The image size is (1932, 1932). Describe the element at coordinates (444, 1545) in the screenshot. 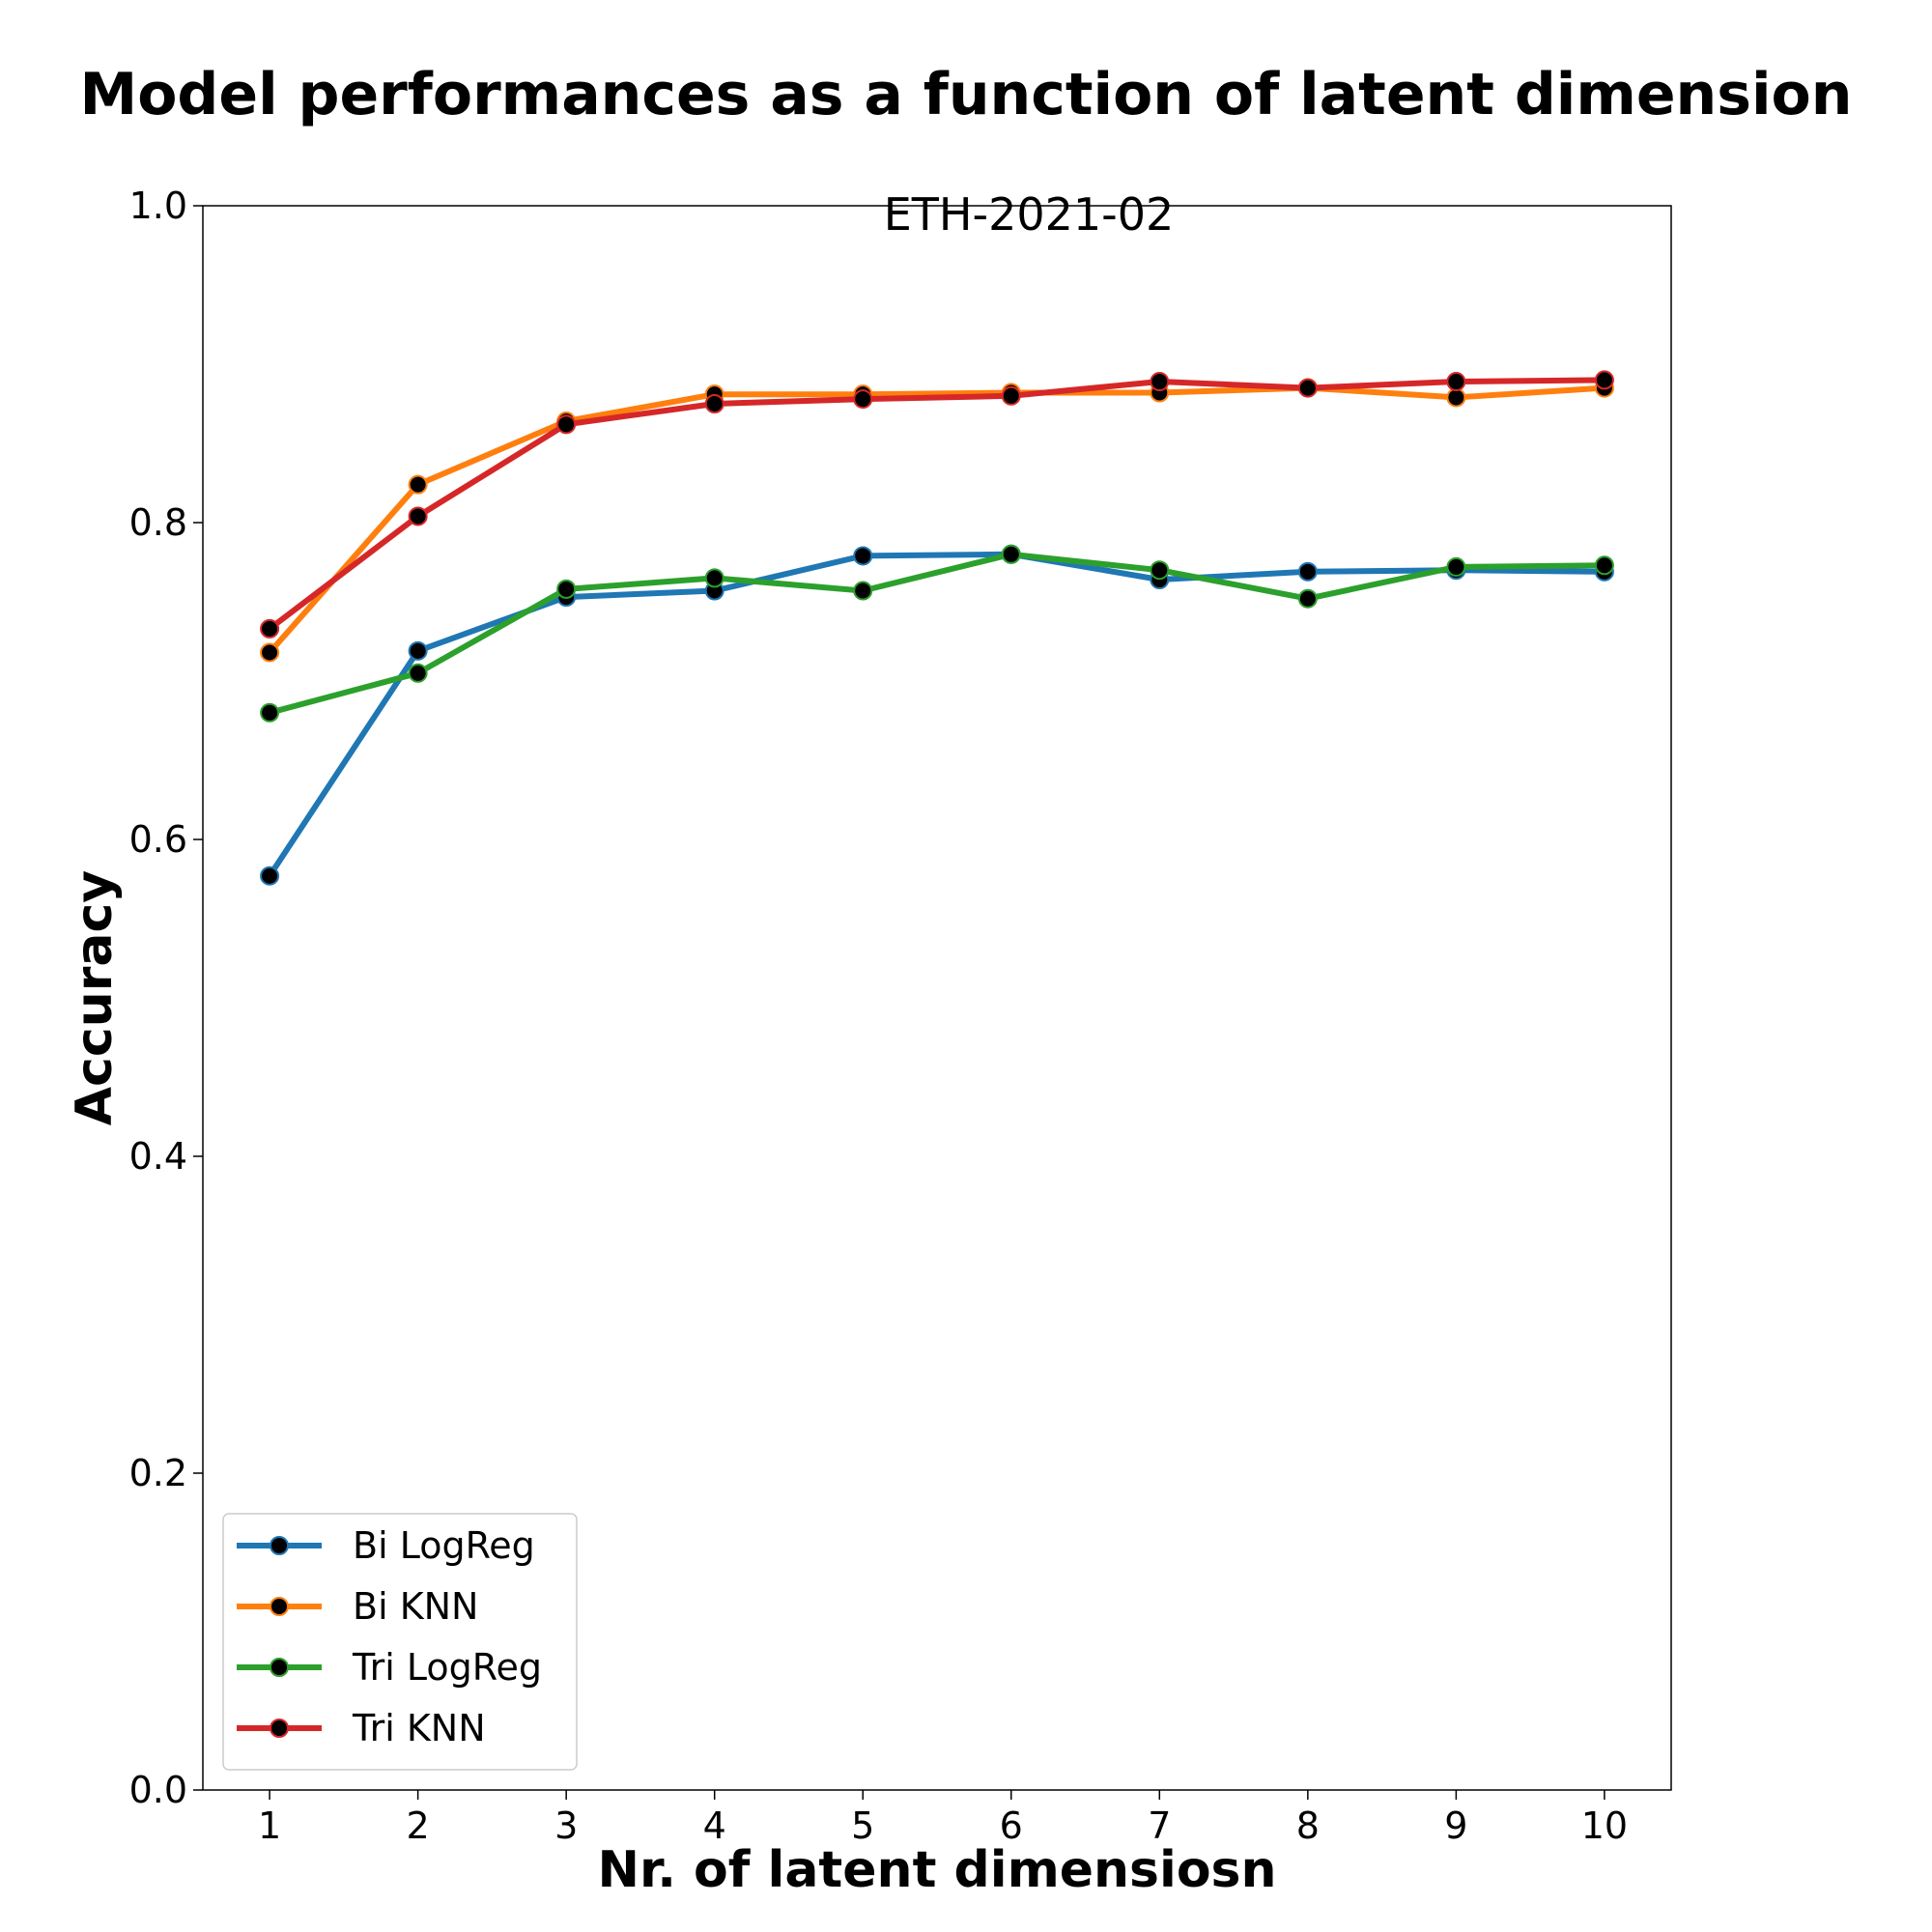

I see `legend-label: Bi LogReg` at that location.